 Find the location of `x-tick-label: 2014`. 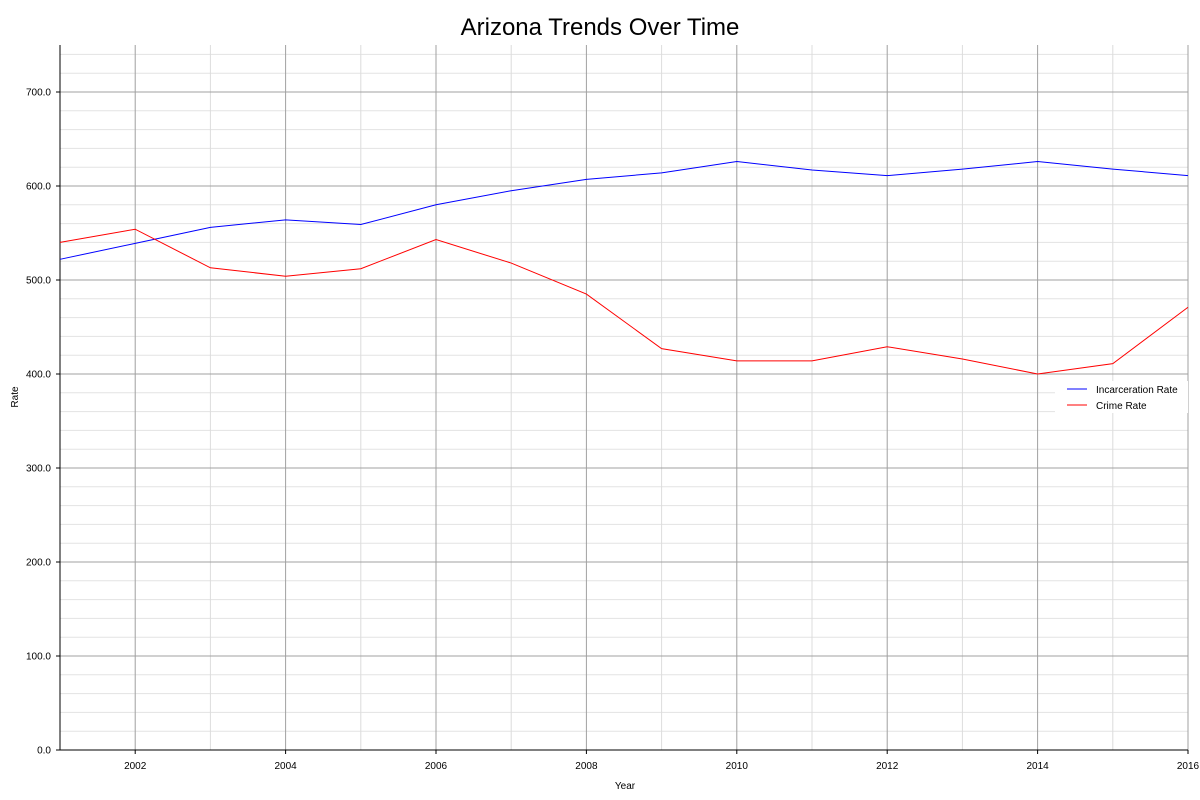

x-tick-label: 2014 is located at coordinates (1037, 766).